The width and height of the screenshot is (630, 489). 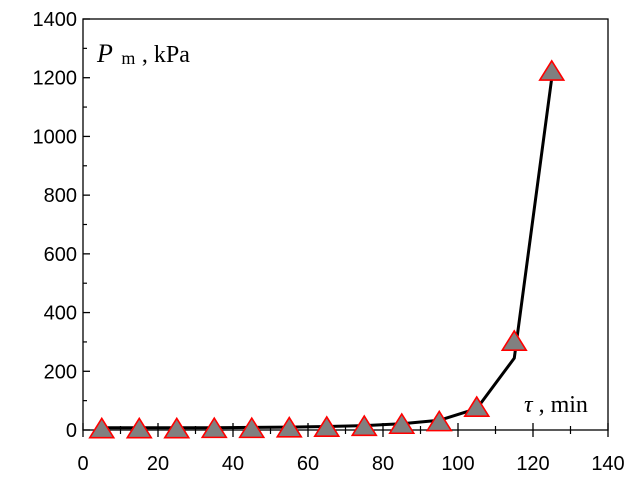 What do you see at coordinates (158, 464) in the screenshot?
I see `x-tick-label: 20` at bounding box center [158, 464].